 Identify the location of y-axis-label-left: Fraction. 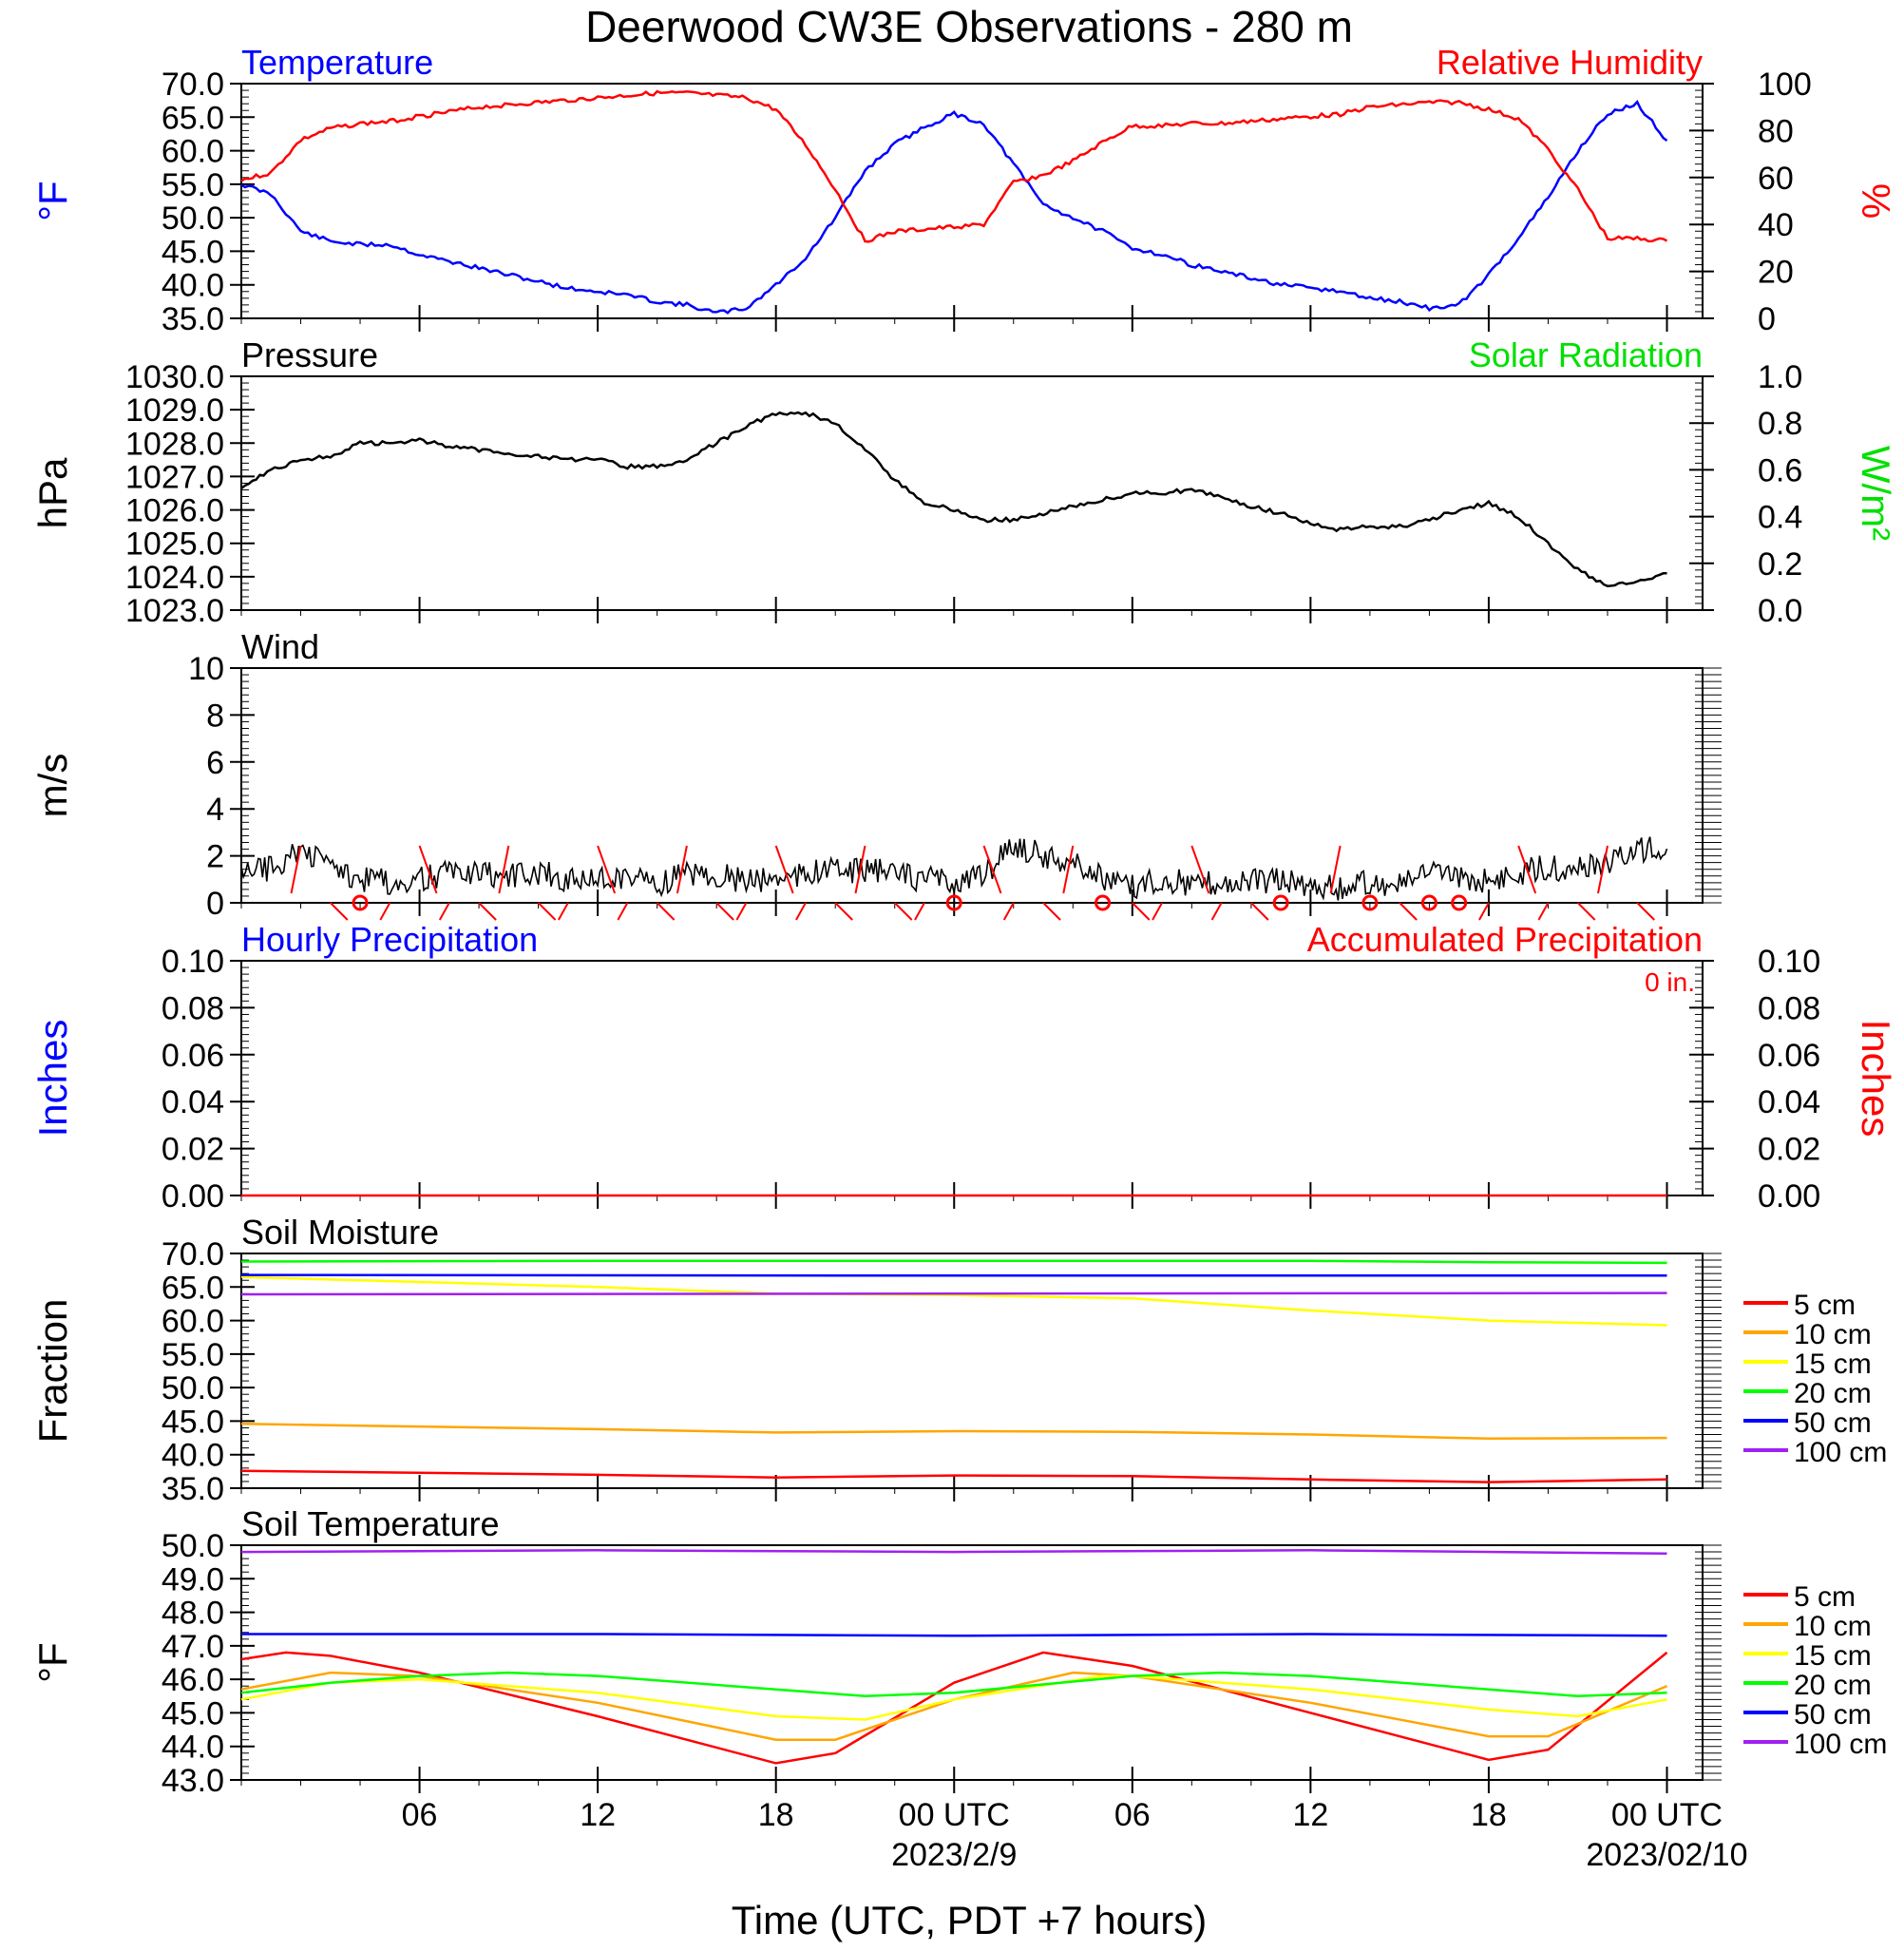
(52, 1371).